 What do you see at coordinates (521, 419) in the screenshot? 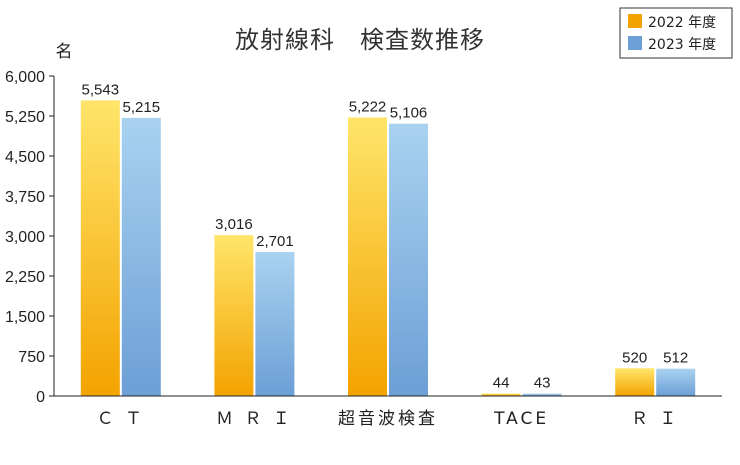
I see `category-label: TACE` at bounding box center [521, 419].